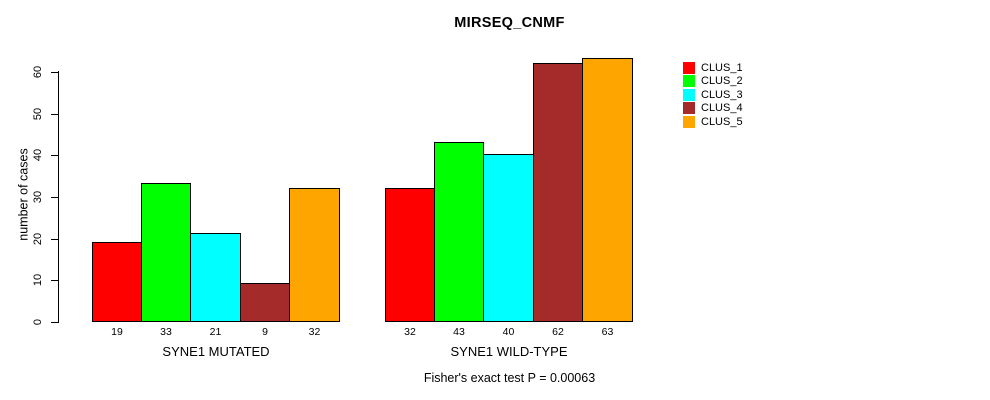 This screenshot has height=400, width=990. What do you see at coordinates (722, 107) in the screenshot?
I see `legend-label: CLUS_4` at bounding box center [722, 107].